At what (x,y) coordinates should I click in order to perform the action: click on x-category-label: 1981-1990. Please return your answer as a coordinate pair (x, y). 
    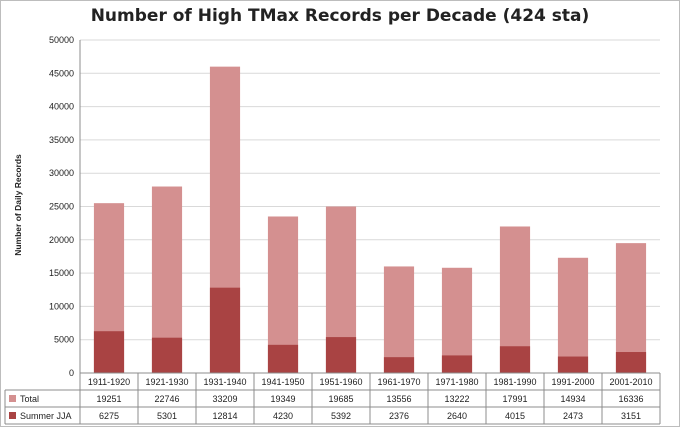
    Looking at the image, I should click on (514, 382).